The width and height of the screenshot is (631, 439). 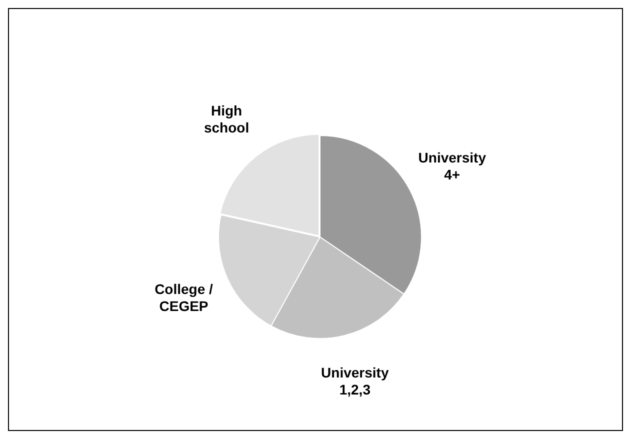 I want to click on slice-label: University 1,2,3, so click(x=355, y=381).